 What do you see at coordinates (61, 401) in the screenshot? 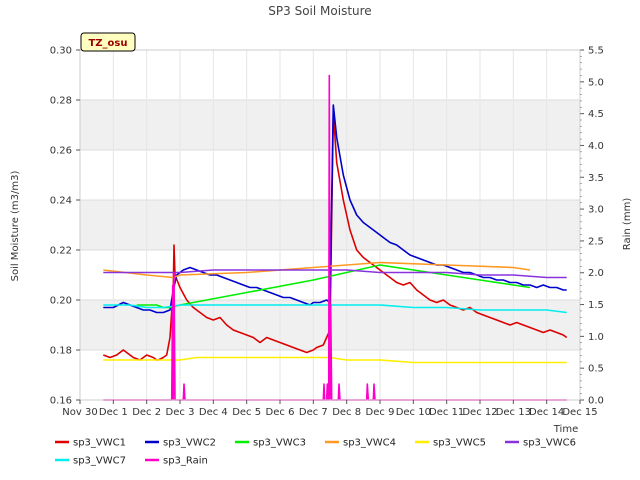
I see `y-tick-label: 0.16` at bounding box center [61, 401].